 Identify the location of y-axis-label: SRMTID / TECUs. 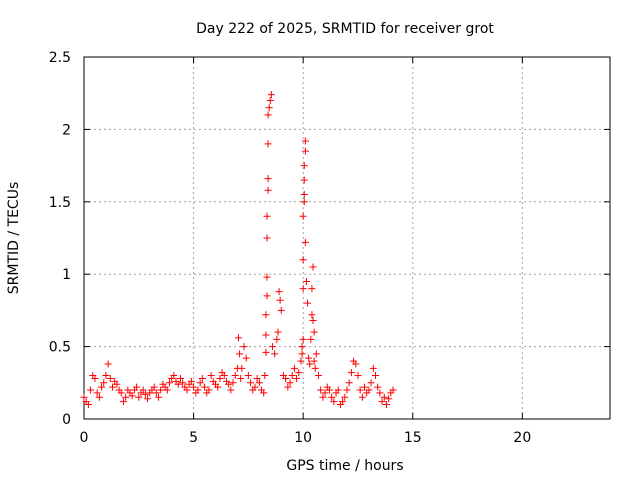
(14, 238).